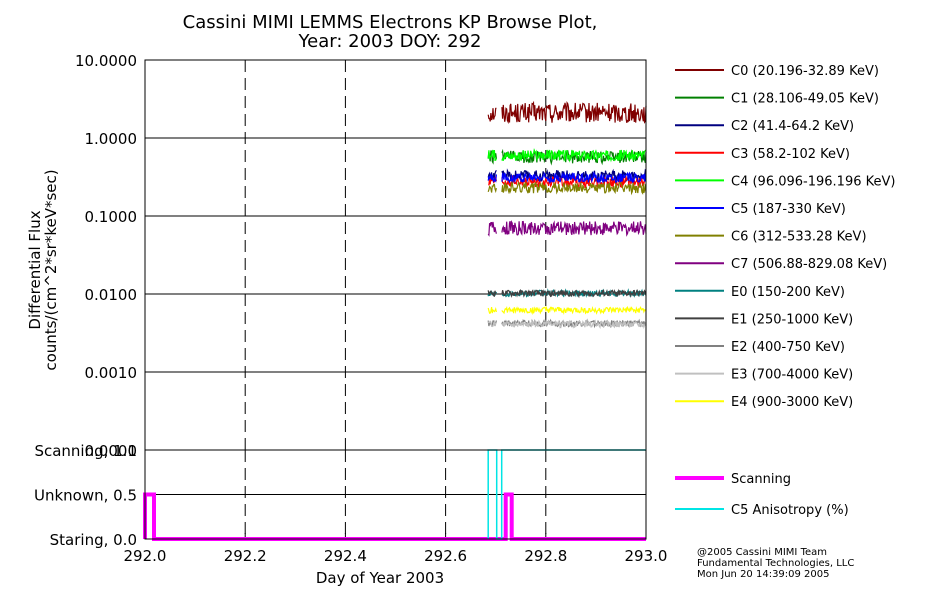 This screenshot has width=950, height=605. I want to click on legend-entry: C4 (96.096-196.196 KeV), so click(813, 181).